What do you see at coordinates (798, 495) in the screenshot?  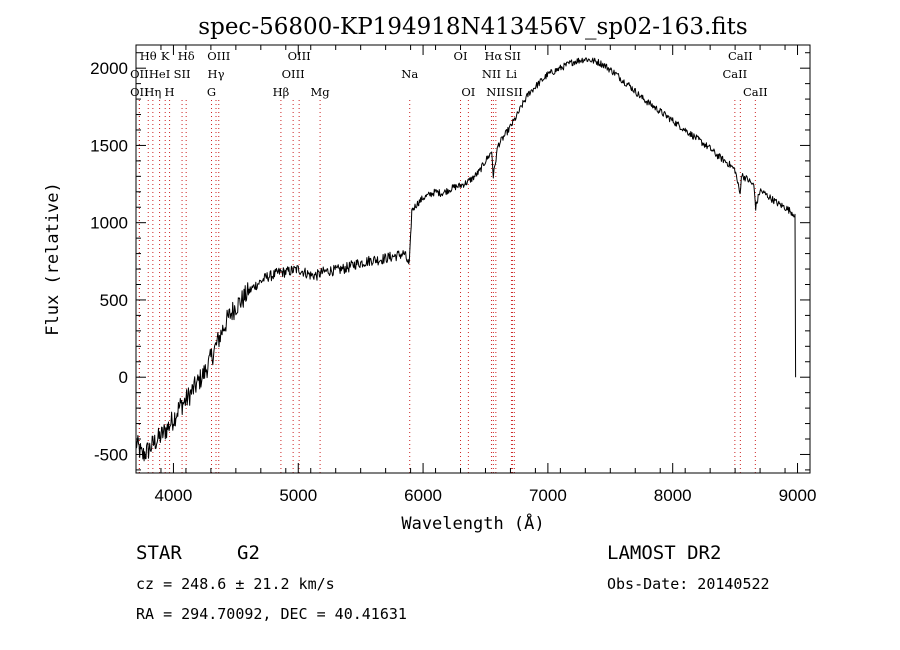 I see `x-tick-label: 9000` at bounding box center [798, 495].